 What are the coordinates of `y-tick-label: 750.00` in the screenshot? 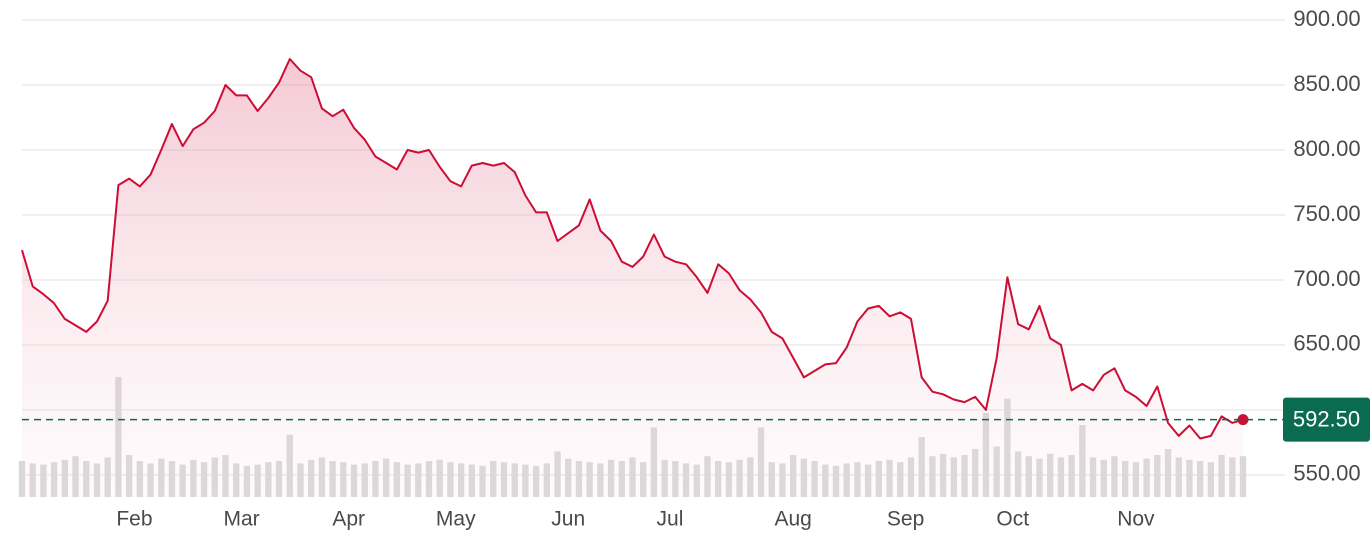 It's located at (1326, 213).